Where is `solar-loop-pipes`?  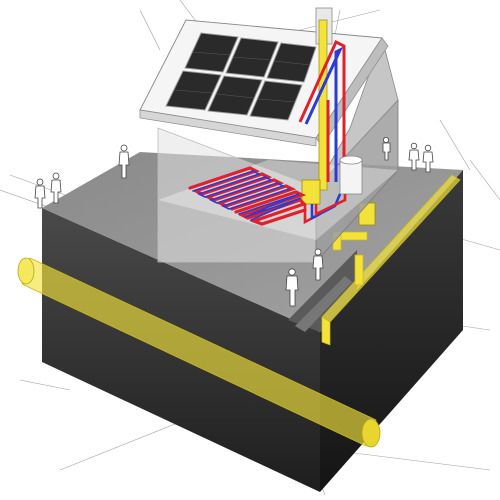
solar-loop-pipes is located at coordinates (322, 110).